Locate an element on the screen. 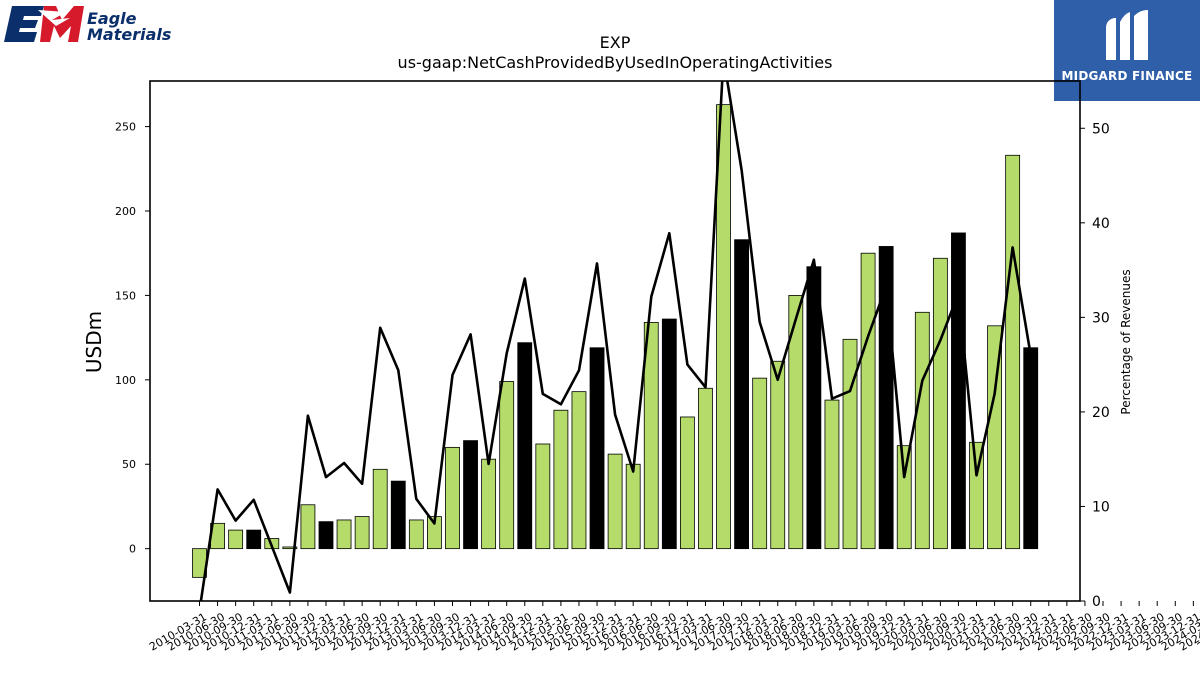 The image size is (1200, 675). y2-tick-label-2: 20 is located at coordinates (1101, 413).